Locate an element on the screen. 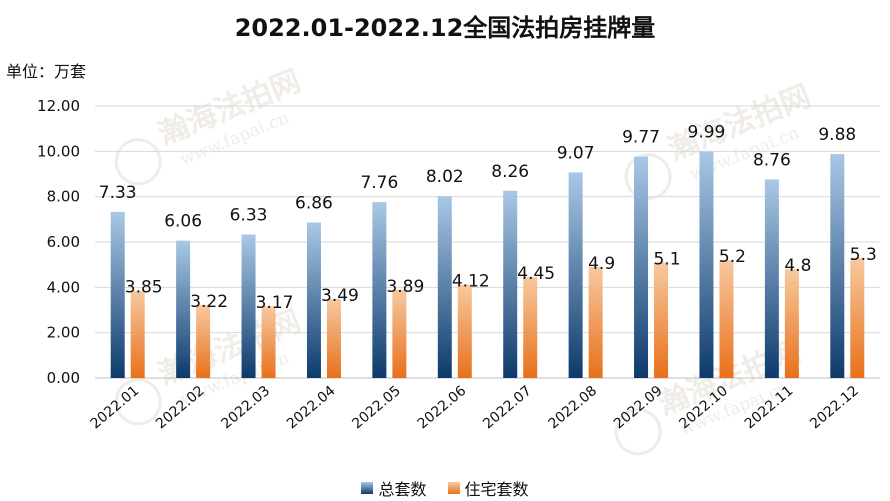 The width and height of the screenshot is (890, 501). x-tick-label: 2022.09 is located at coordinates (638, 407).